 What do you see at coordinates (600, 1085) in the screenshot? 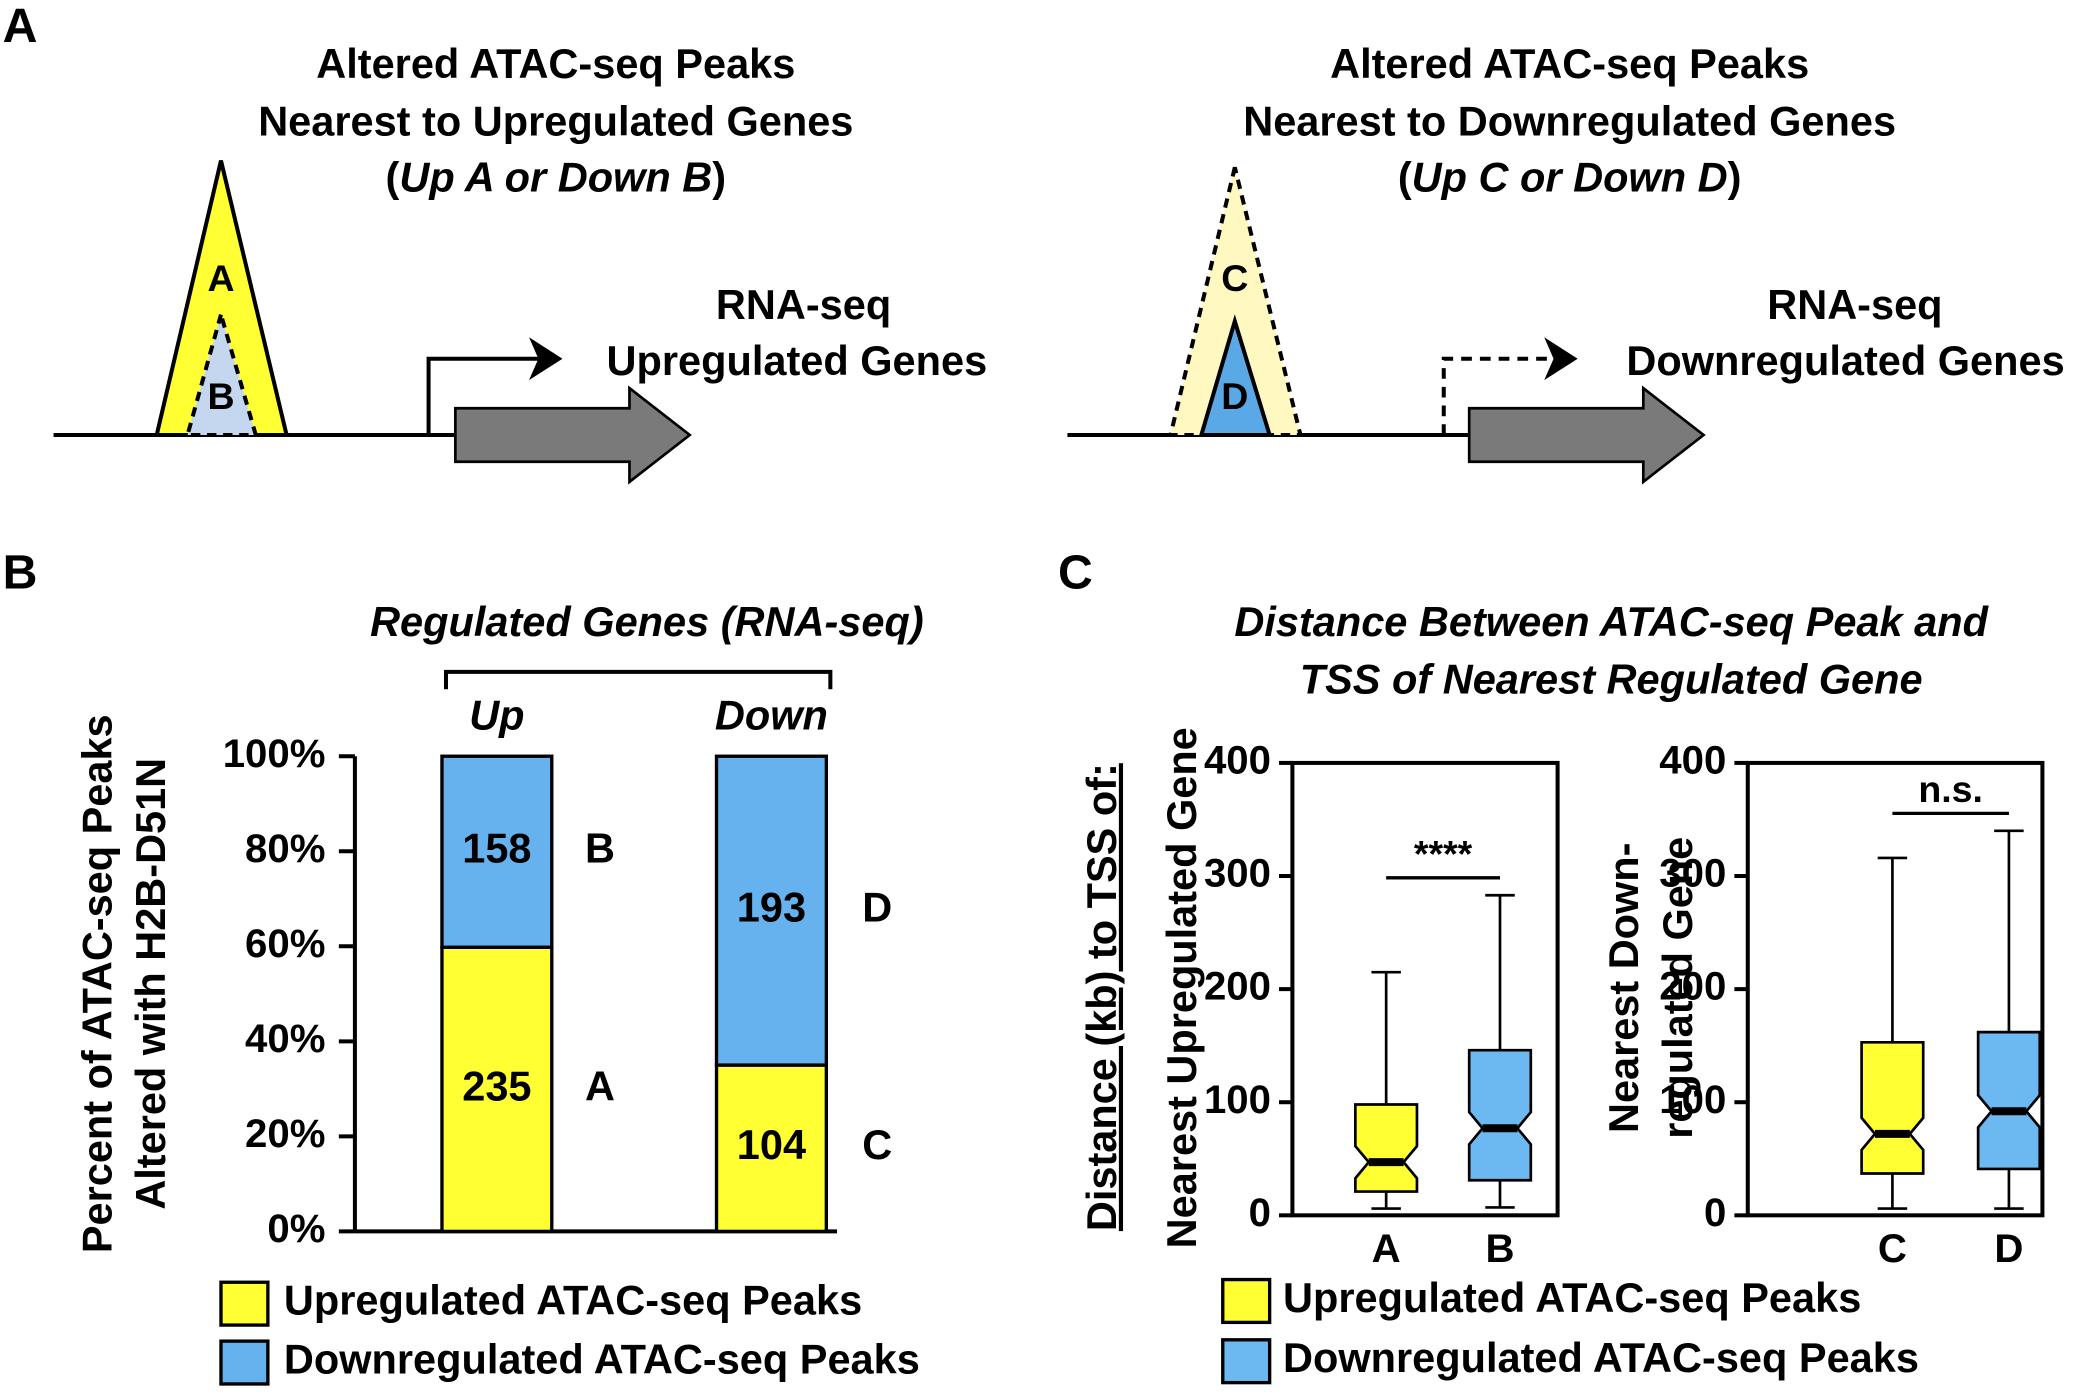
I see `segment-label: A` at bounding box center [600, 1085].